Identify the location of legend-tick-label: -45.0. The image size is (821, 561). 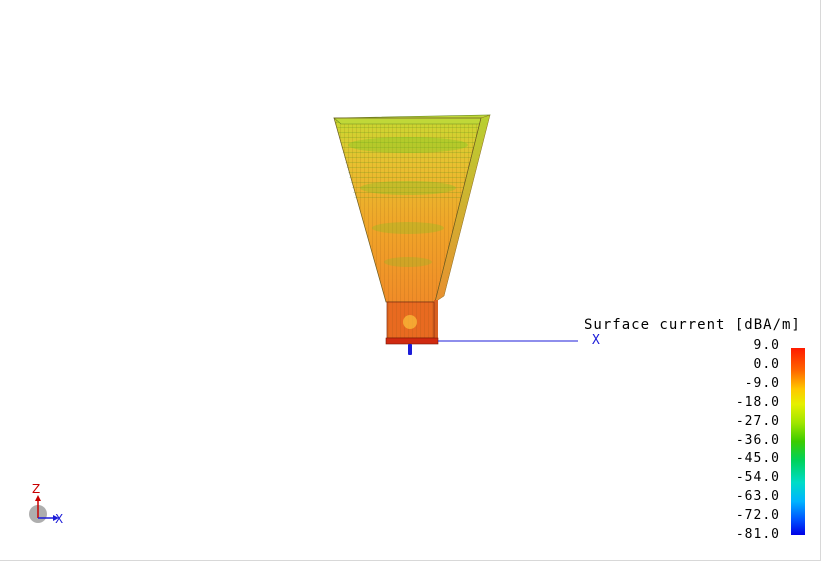
(757, 459).